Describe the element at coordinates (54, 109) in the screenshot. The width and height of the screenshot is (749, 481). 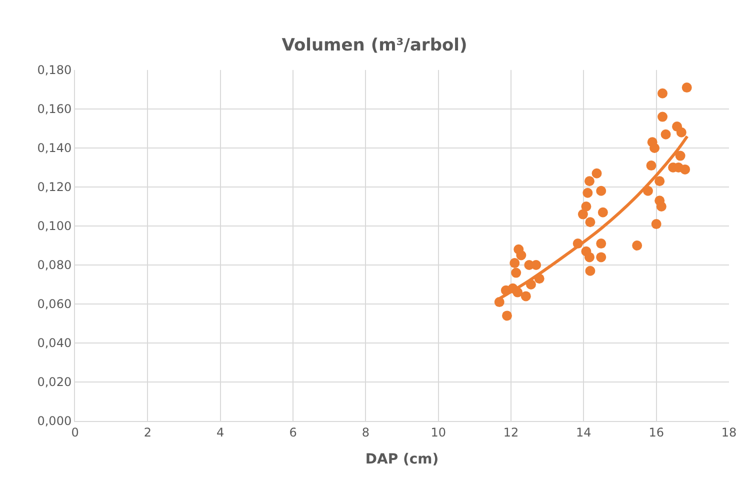
I see `y-tick-label: 0,160` at that location.